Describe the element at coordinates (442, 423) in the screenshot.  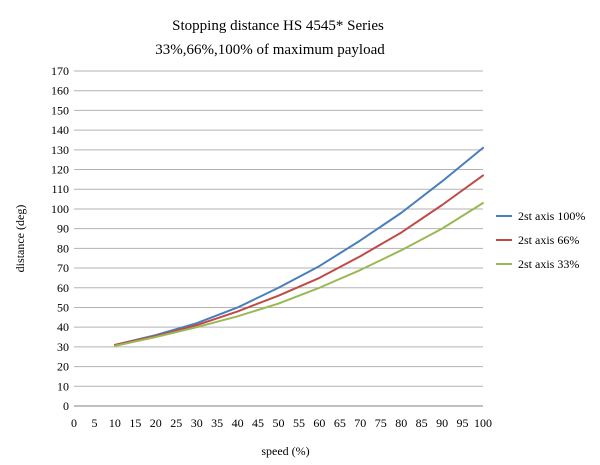
I see `x-tick-label: 90` at that location.